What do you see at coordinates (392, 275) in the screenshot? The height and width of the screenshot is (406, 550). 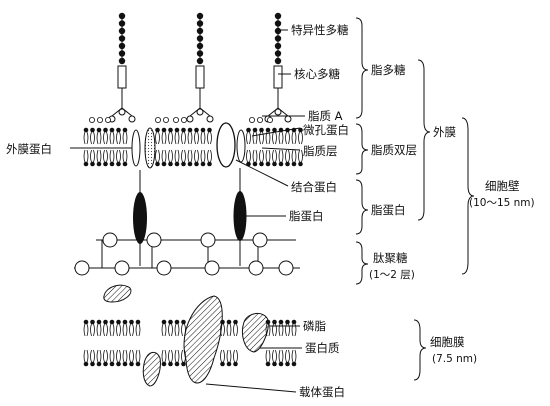 I see `bracket-label-peptidoglycan-layers: (1～2 层)` at bounding box center [392, 275].